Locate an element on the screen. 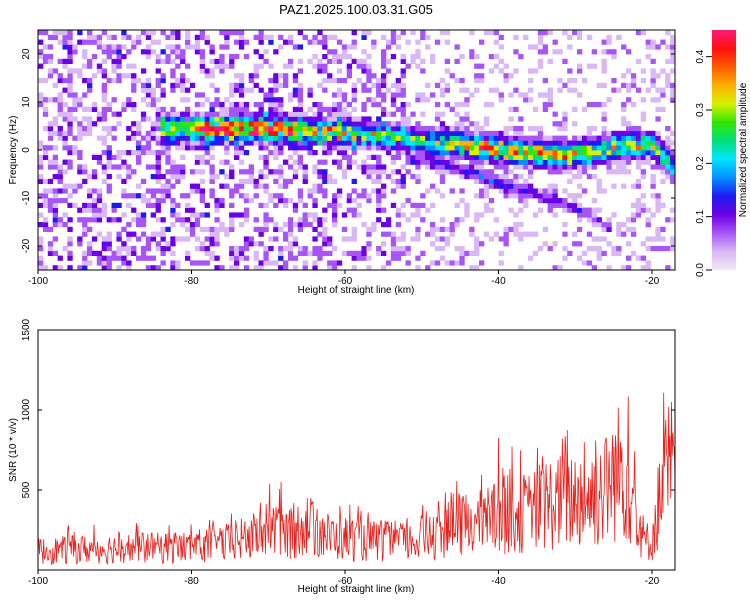 The width and height of the screenshot is (750, 600). snr-x-tick-label: -100 is located at coordinates (38, 581).